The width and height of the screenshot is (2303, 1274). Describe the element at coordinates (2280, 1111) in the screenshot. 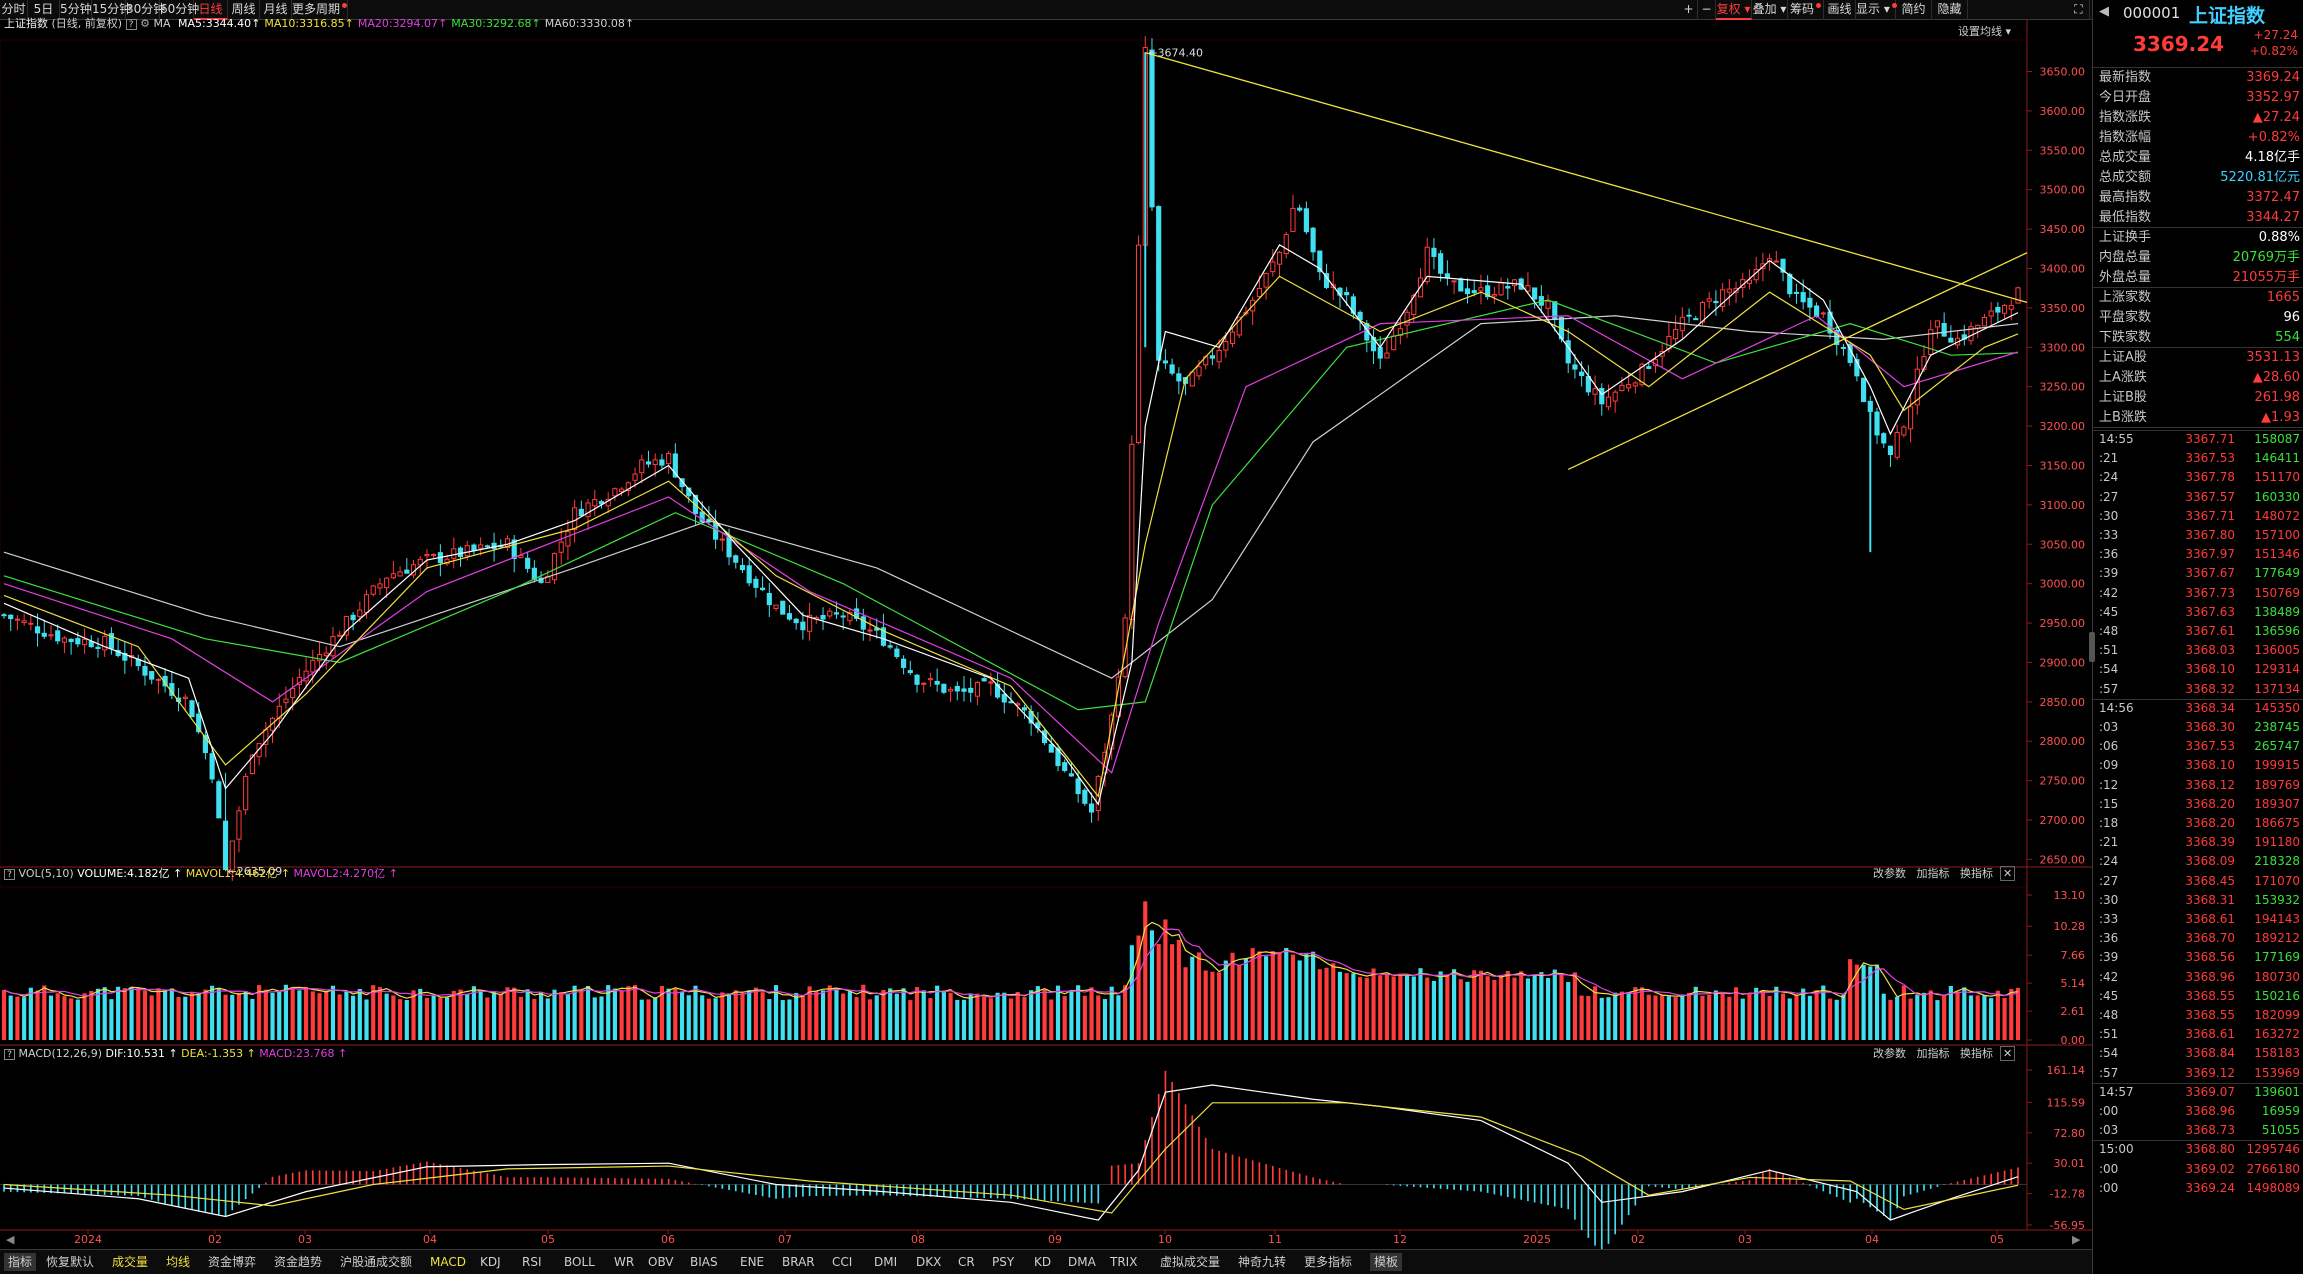

I see `tick-volume: 16959` at that location.